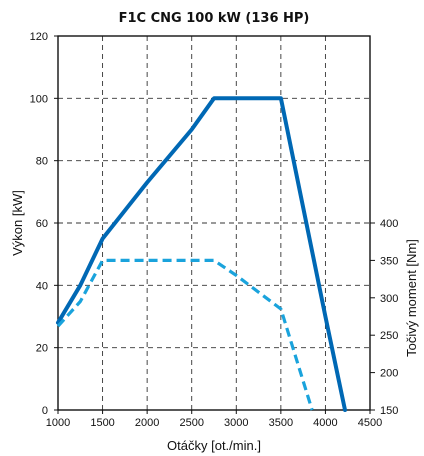  What do you see at coordinates (281, 423) in the screenshot?
I see `x-tick-label-3500: 3500` at bounding box center [281, 423].